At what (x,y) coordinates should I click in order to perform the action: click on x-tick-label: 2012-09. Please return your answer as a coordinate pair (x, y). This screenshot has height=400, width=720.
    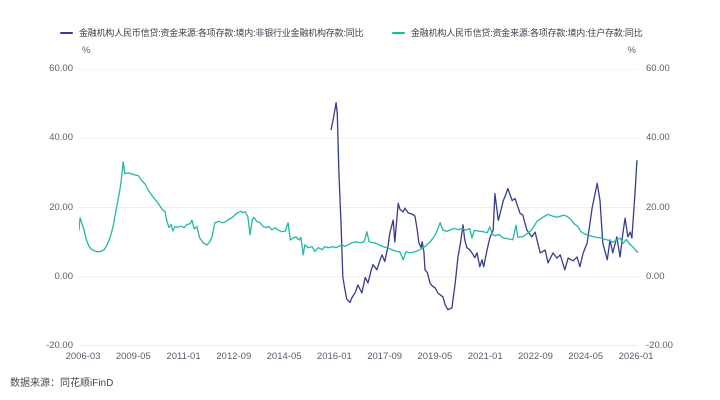
    Looking at the image, I should click on (234, 356).